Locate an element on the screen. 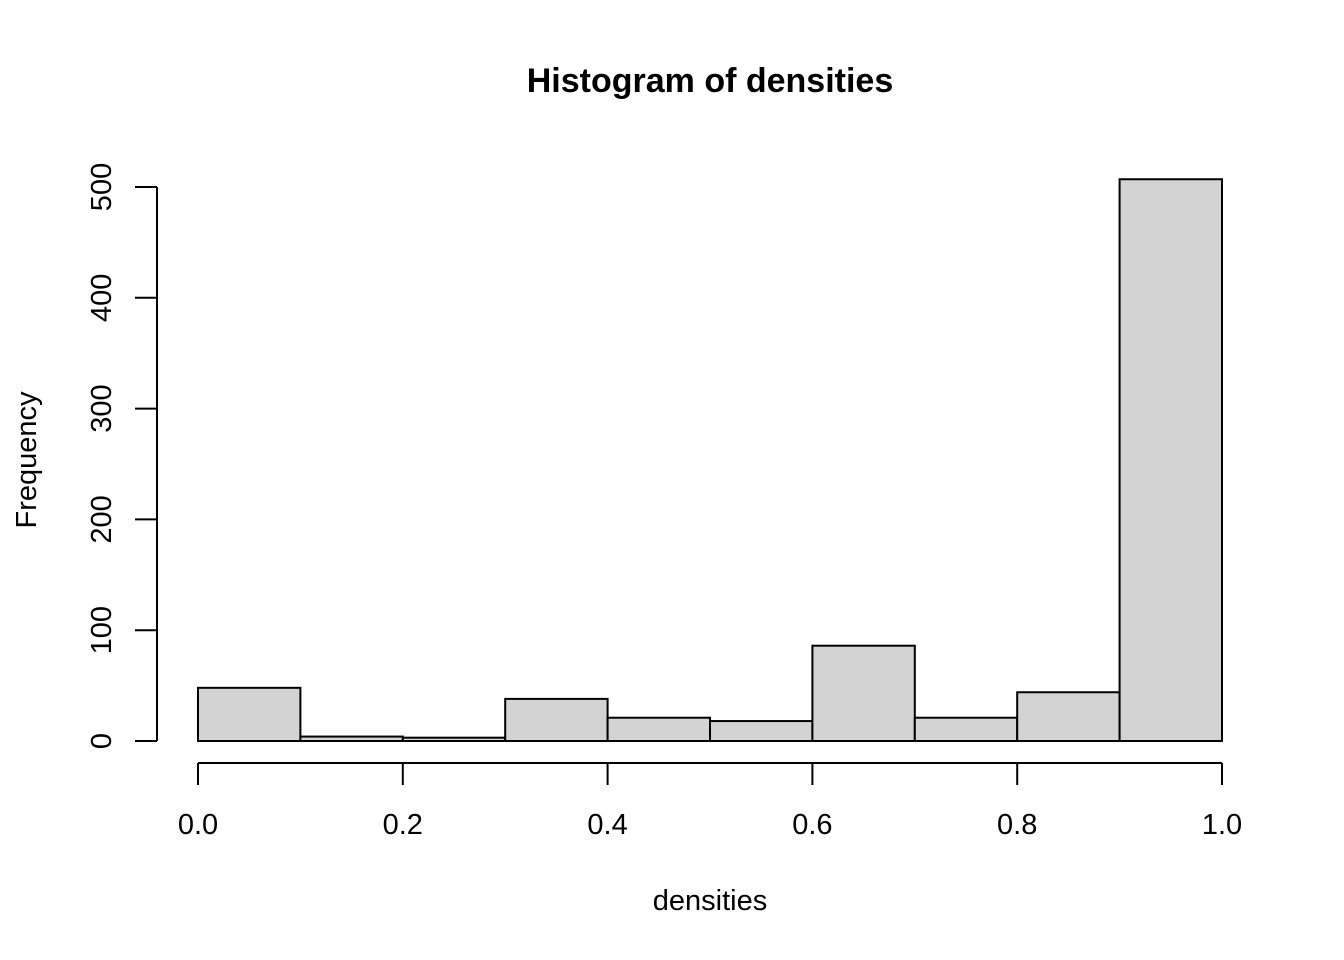 This screenshot has width=1344, height=960. y-tick-label-1: 100 is located at coordinates (102, 630).